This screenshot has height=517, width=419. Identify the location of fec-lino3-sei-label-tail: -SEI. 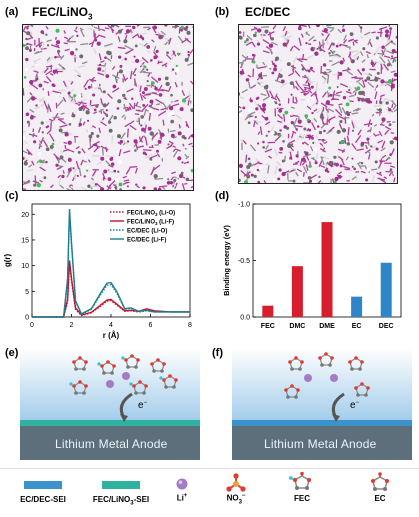
(142, 499).